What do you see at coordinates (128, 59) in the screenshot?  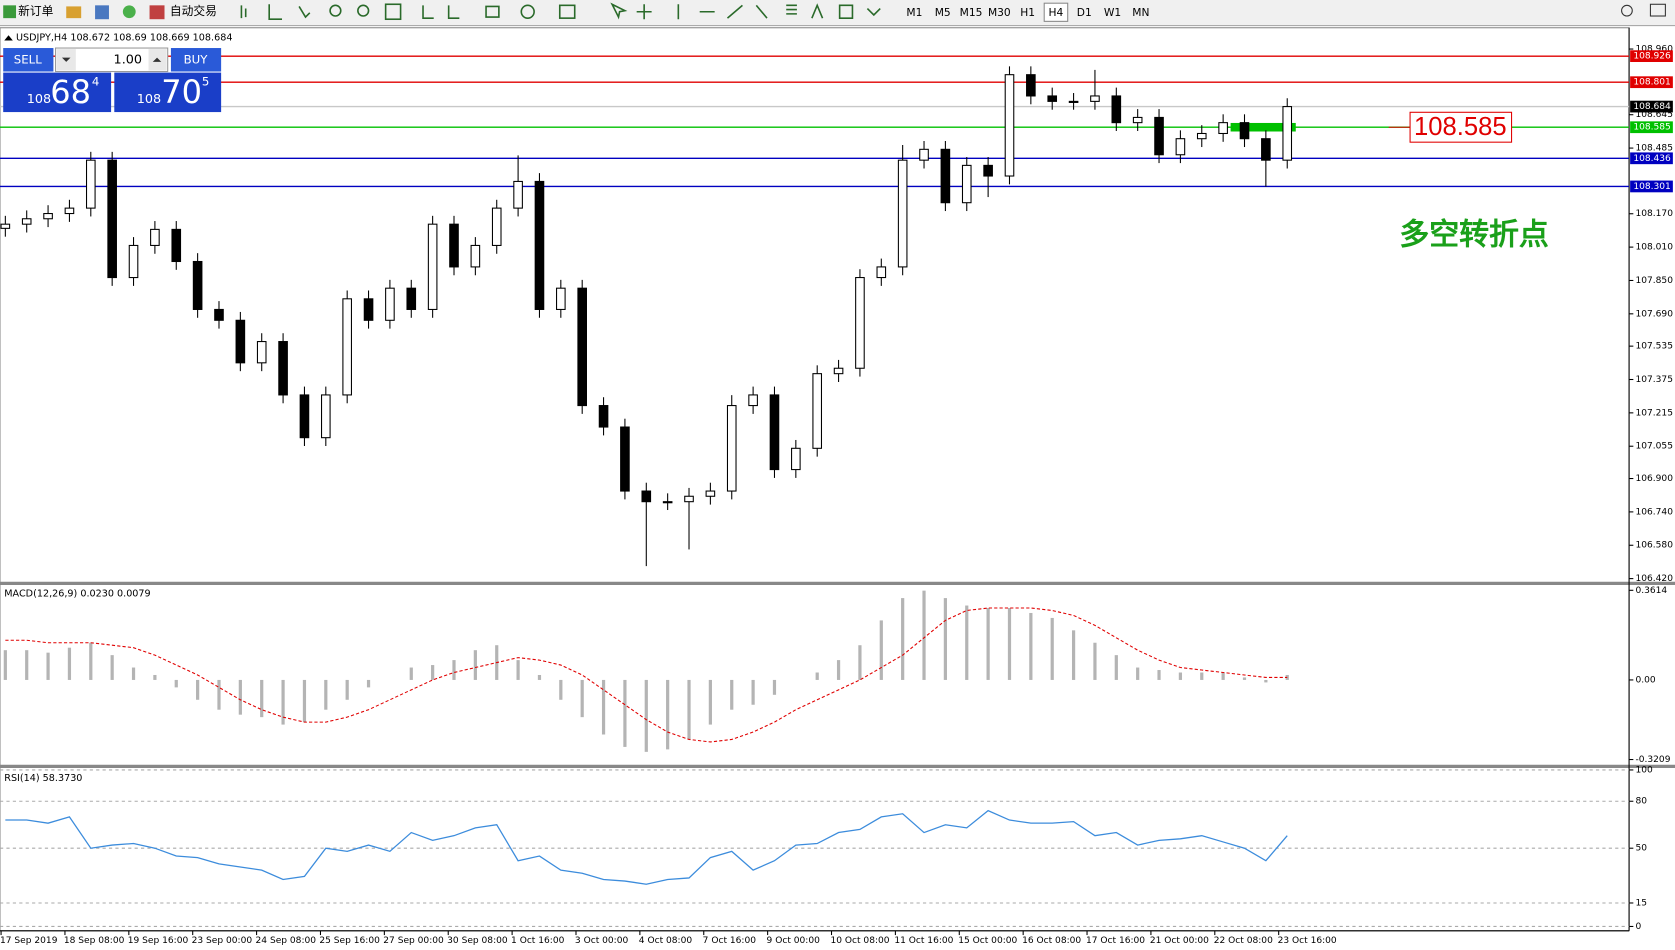 I see `volume: 1.00` at bounding box center [128, 59].